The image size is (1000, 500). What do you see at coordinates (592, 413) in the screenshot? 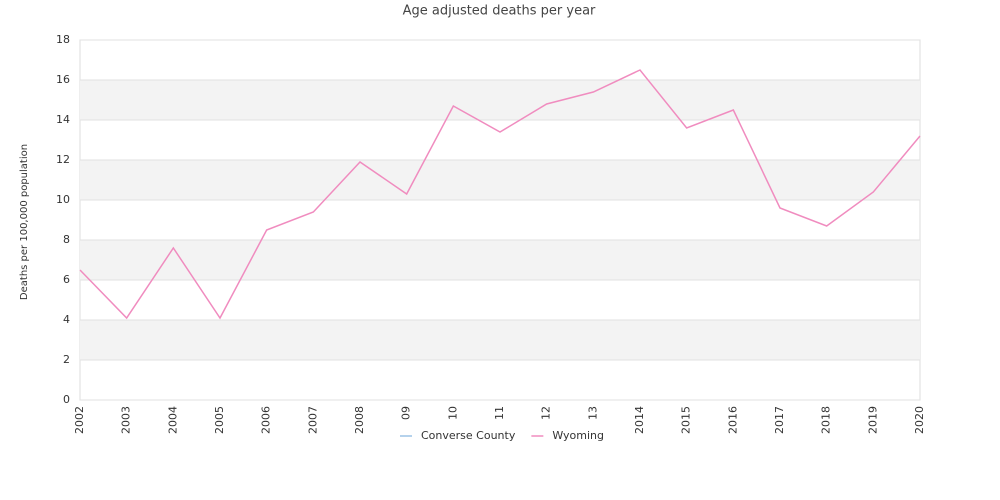
I see `x-tick-label: 13` at bounding box center [592, 413].